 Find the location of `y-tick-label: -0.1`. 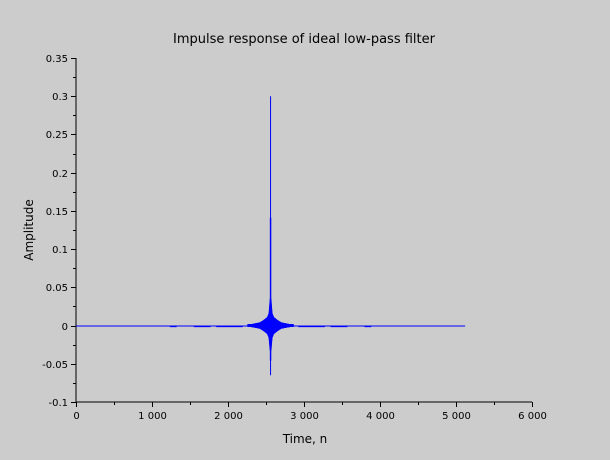

y-tick-label: -0.1 is located at coordinates (58, 403).